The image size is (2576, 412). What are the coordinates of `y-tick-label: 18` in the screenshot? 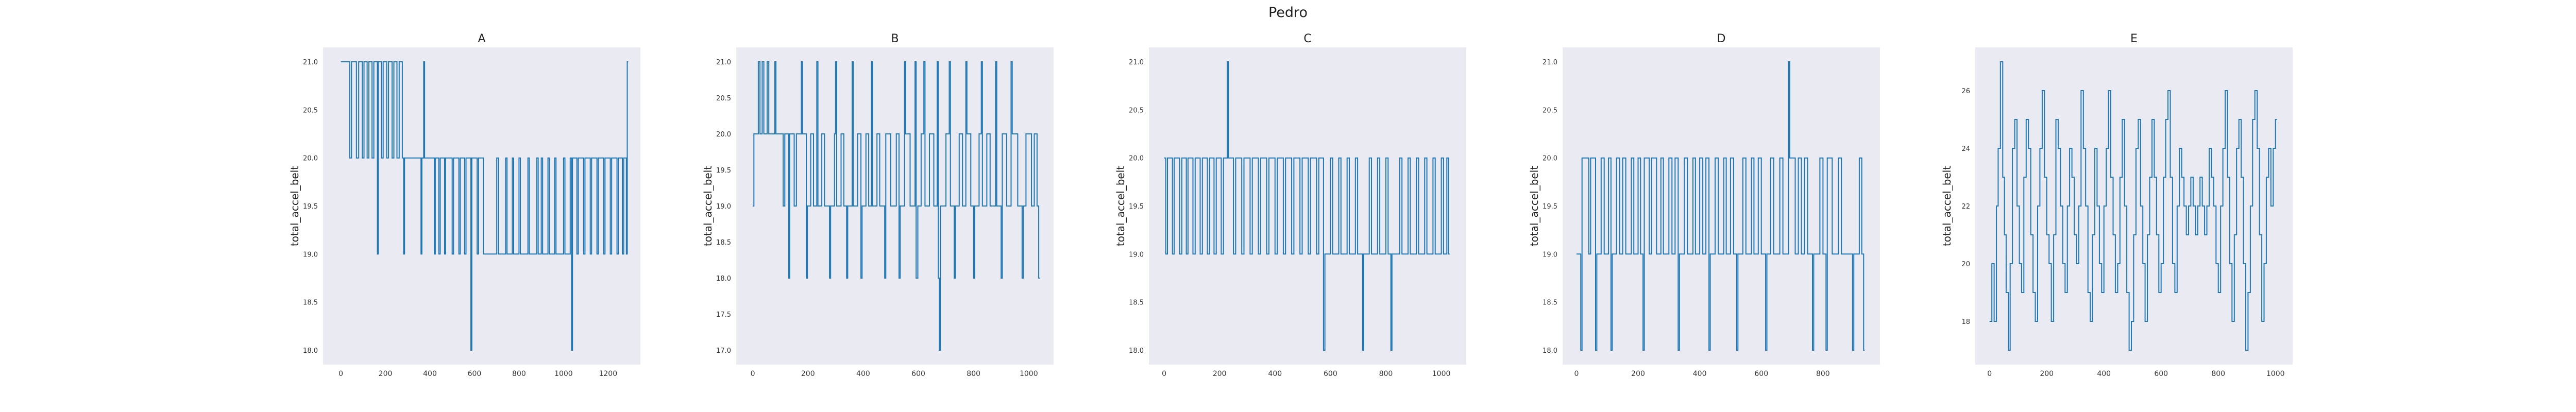 It's located at (1965, 322).